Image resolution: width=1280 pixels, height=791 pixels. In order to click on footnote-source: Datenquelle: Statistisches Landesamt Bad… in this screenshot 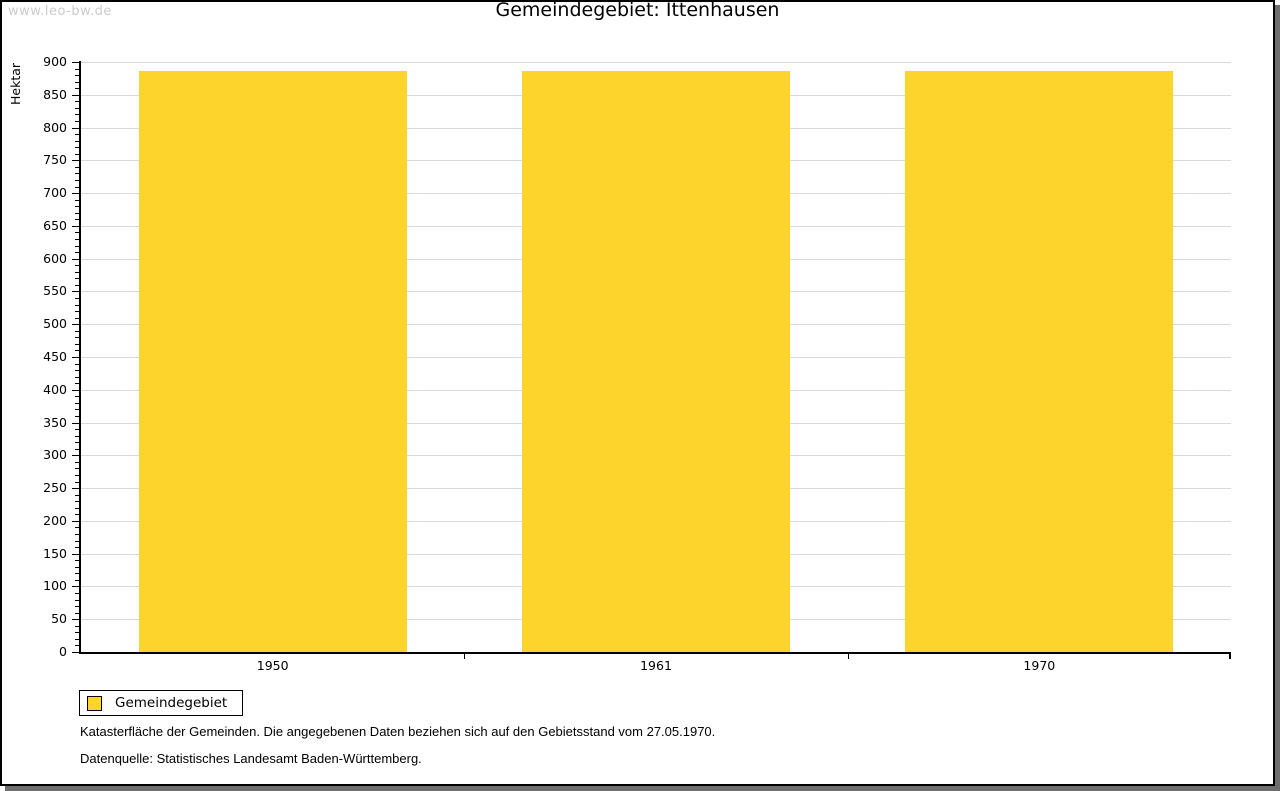, I will do `click(251, 758)`.